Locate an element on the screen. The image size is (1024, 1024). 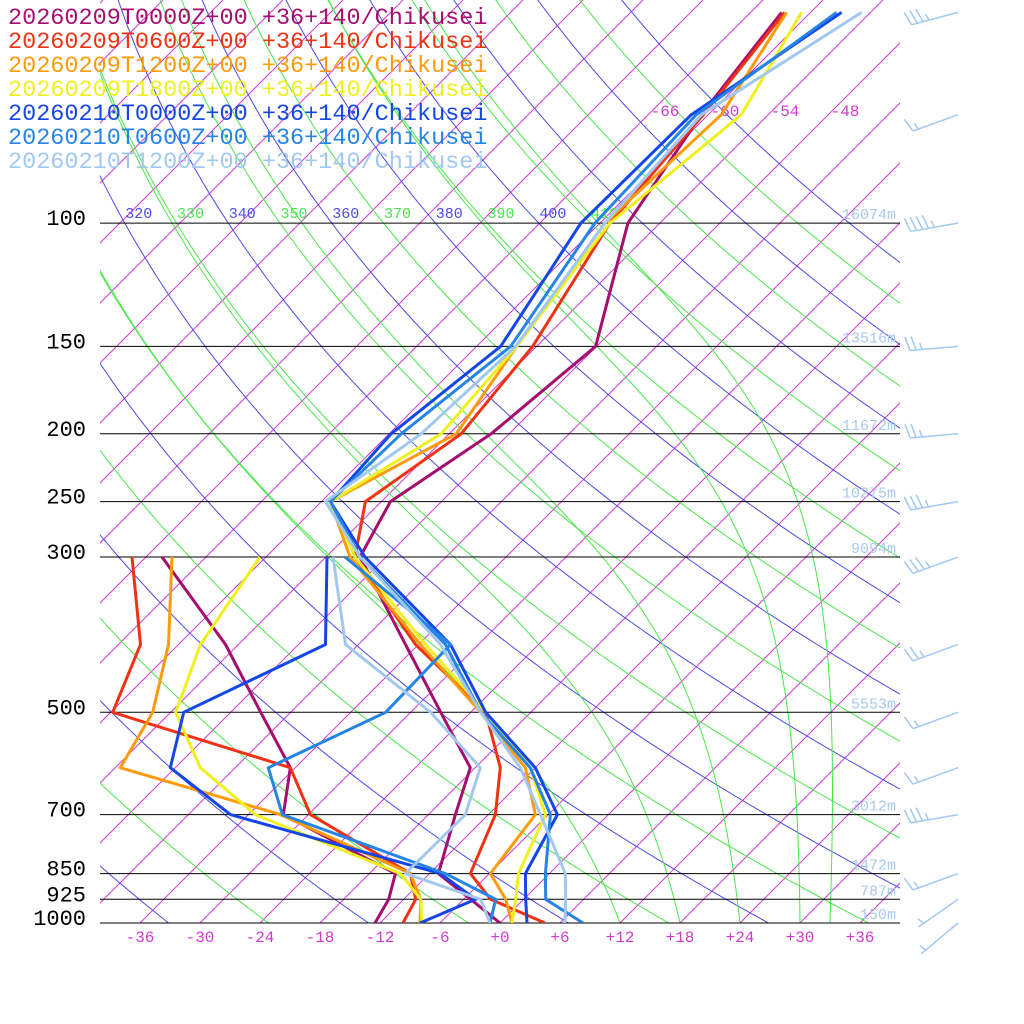
isotherm-label: -54 is located at coordinates (785, 112).